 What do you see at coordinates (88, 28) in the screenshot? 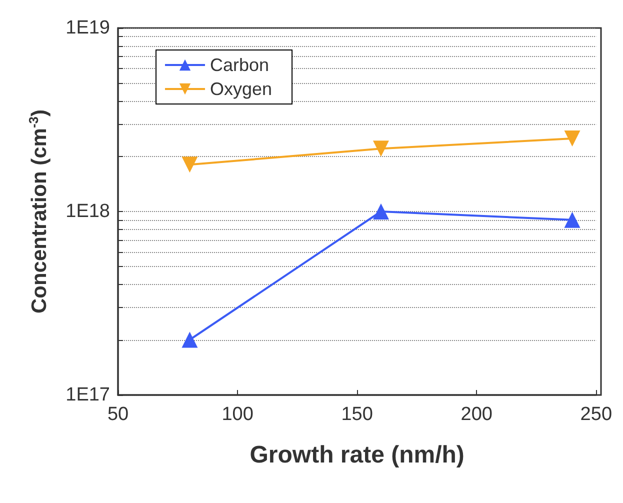
I see `y-tick-label: 1E19` at bounding box center [88, 28].